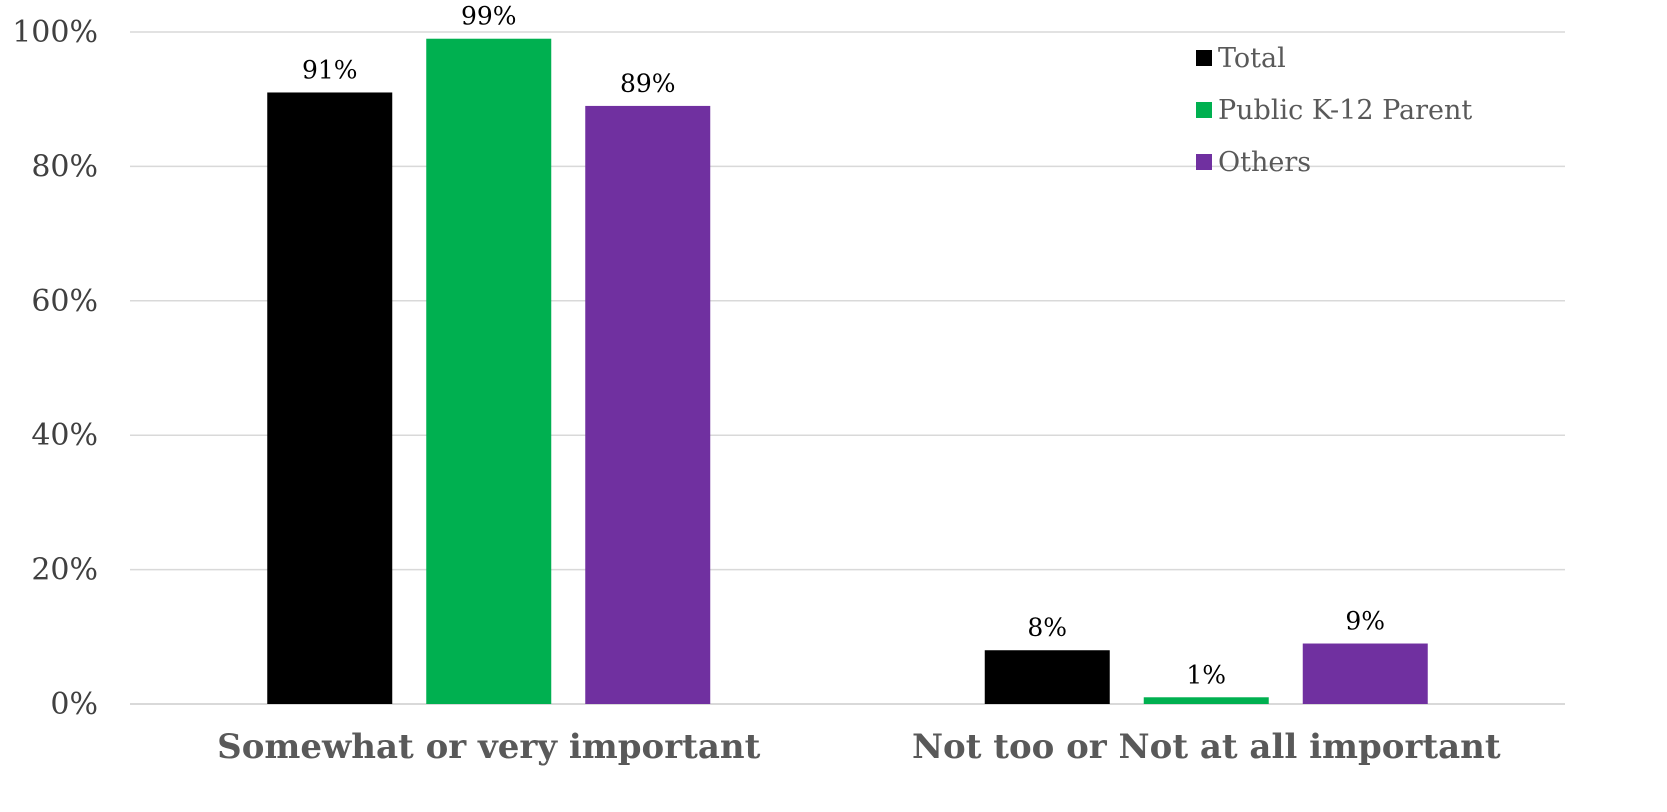 This screenshot has width=1667, height=812. I want to click on legend: Total Public K-12 Parent Others, so click(1334, 110).